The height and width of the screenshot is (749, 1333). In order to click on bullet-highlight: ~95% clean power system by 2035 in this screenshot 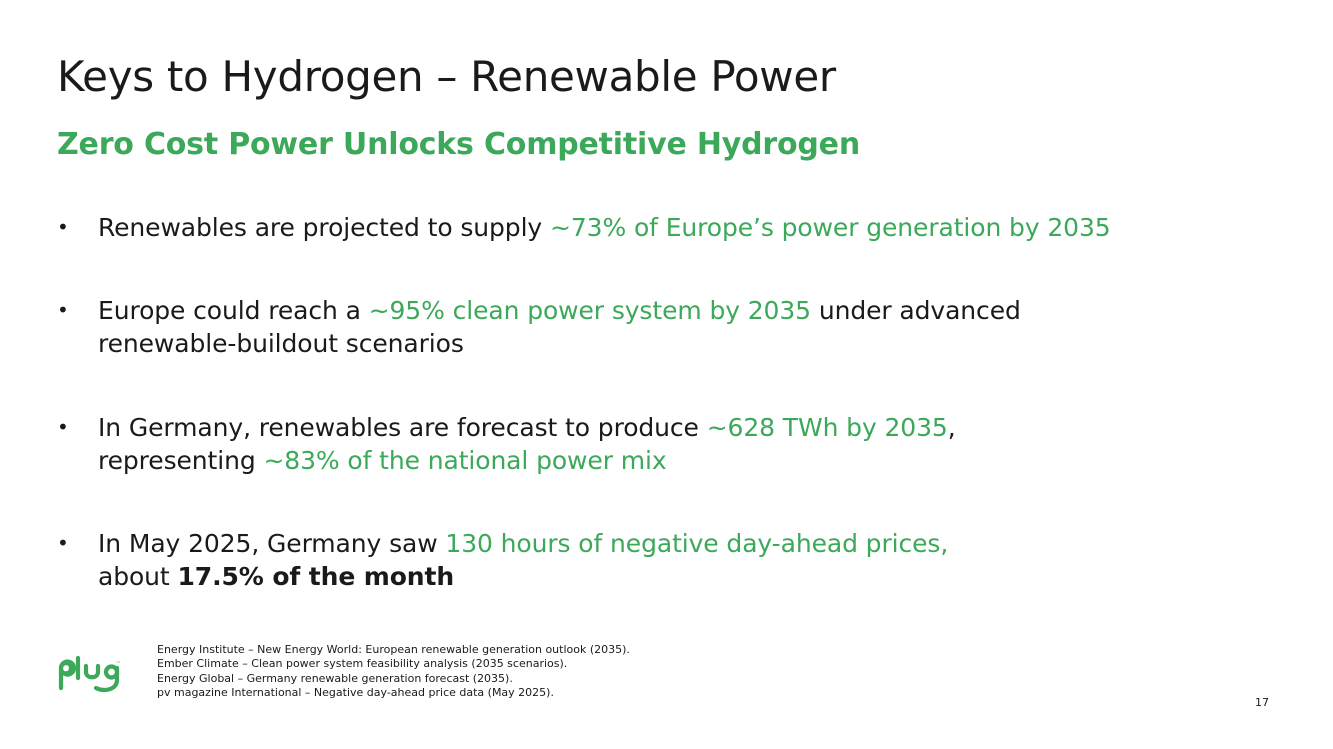, I will do `click(589, 310)`.